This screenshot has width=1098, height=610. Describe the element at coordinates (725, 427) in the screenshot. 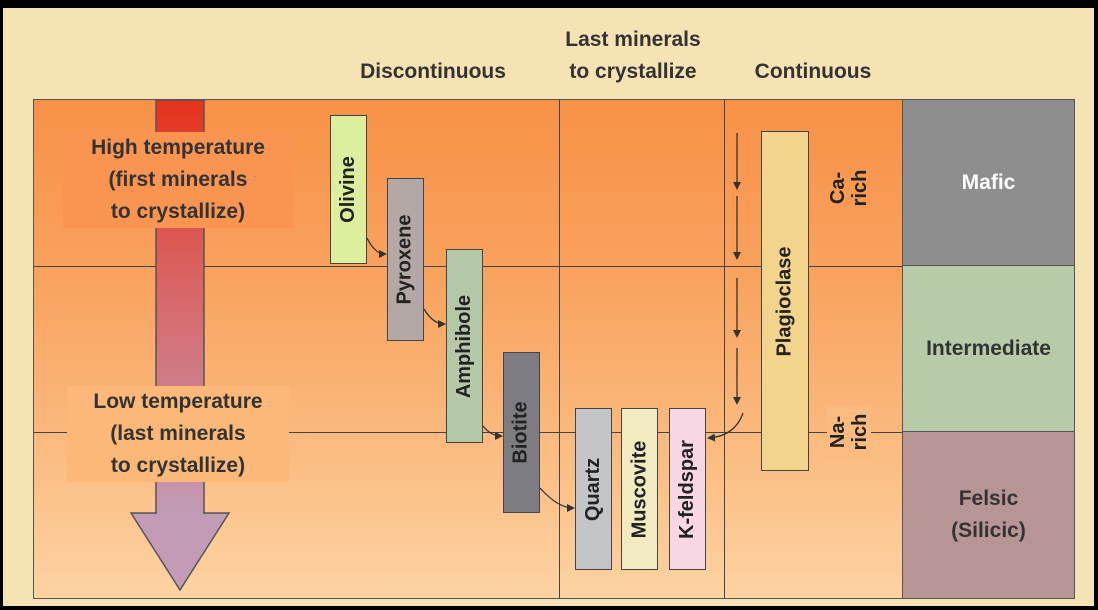

I see `arrow-plagioclase-to-kfeldspar` at that location.